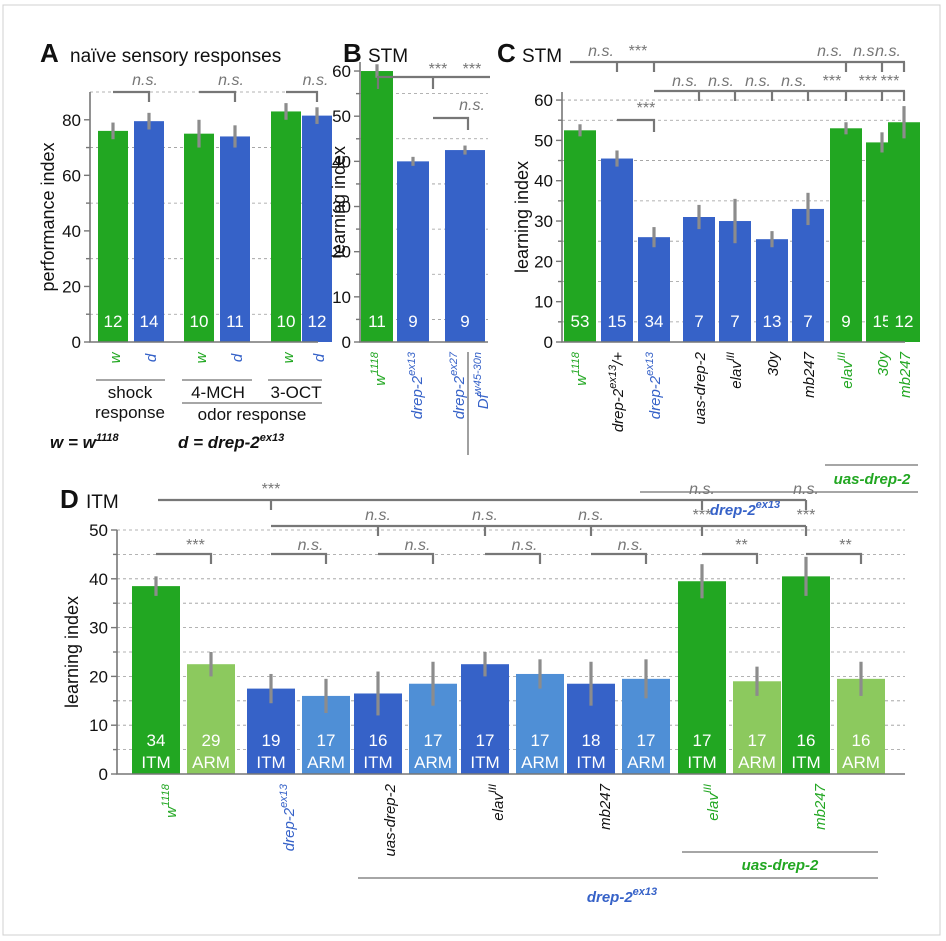 The image size is (946, 941). What do you see at coordinates (352, 53) in the screenshot?
I see `panel-b-letter: B` at bounding box center [352, 53].